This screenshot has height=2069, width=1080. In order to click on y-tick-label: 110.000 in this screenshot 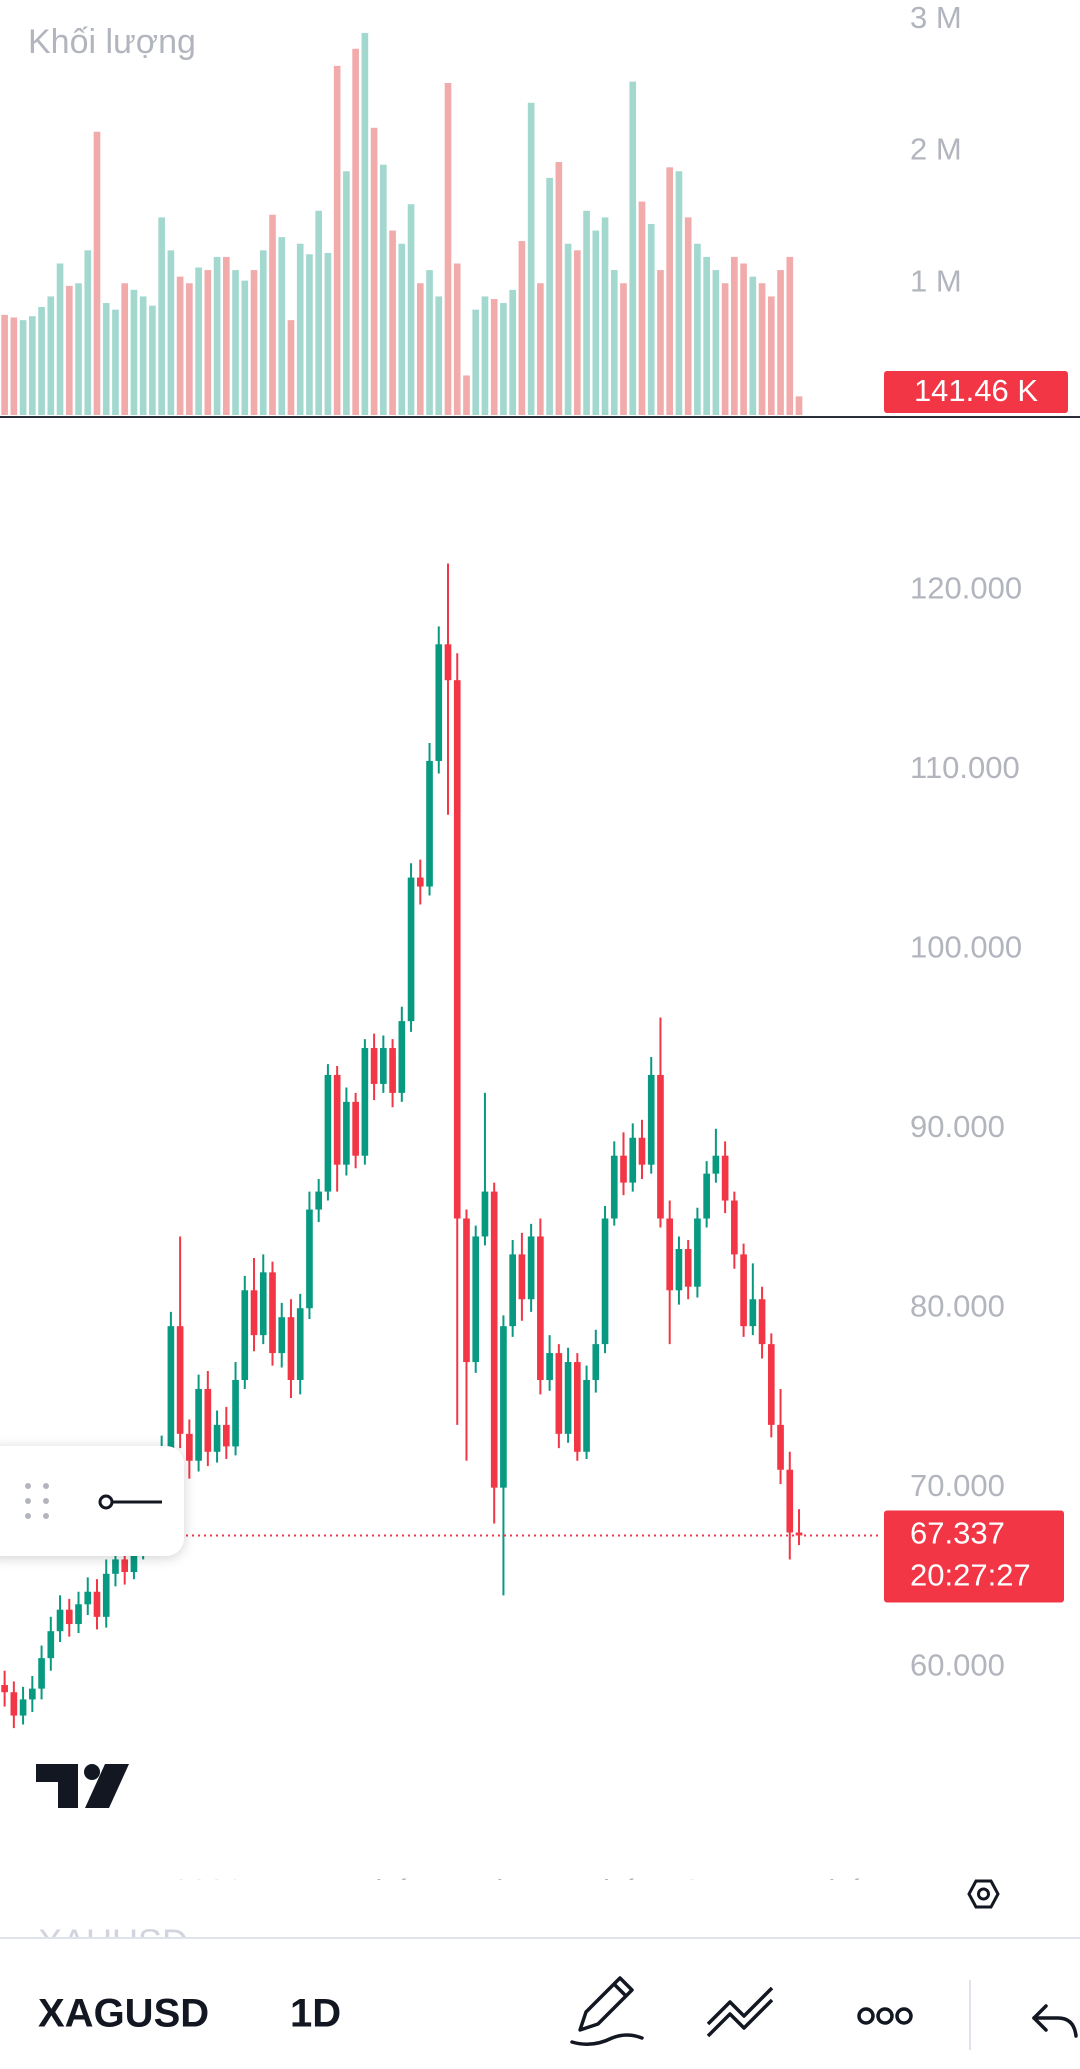, I will do `click(965, 767)`.